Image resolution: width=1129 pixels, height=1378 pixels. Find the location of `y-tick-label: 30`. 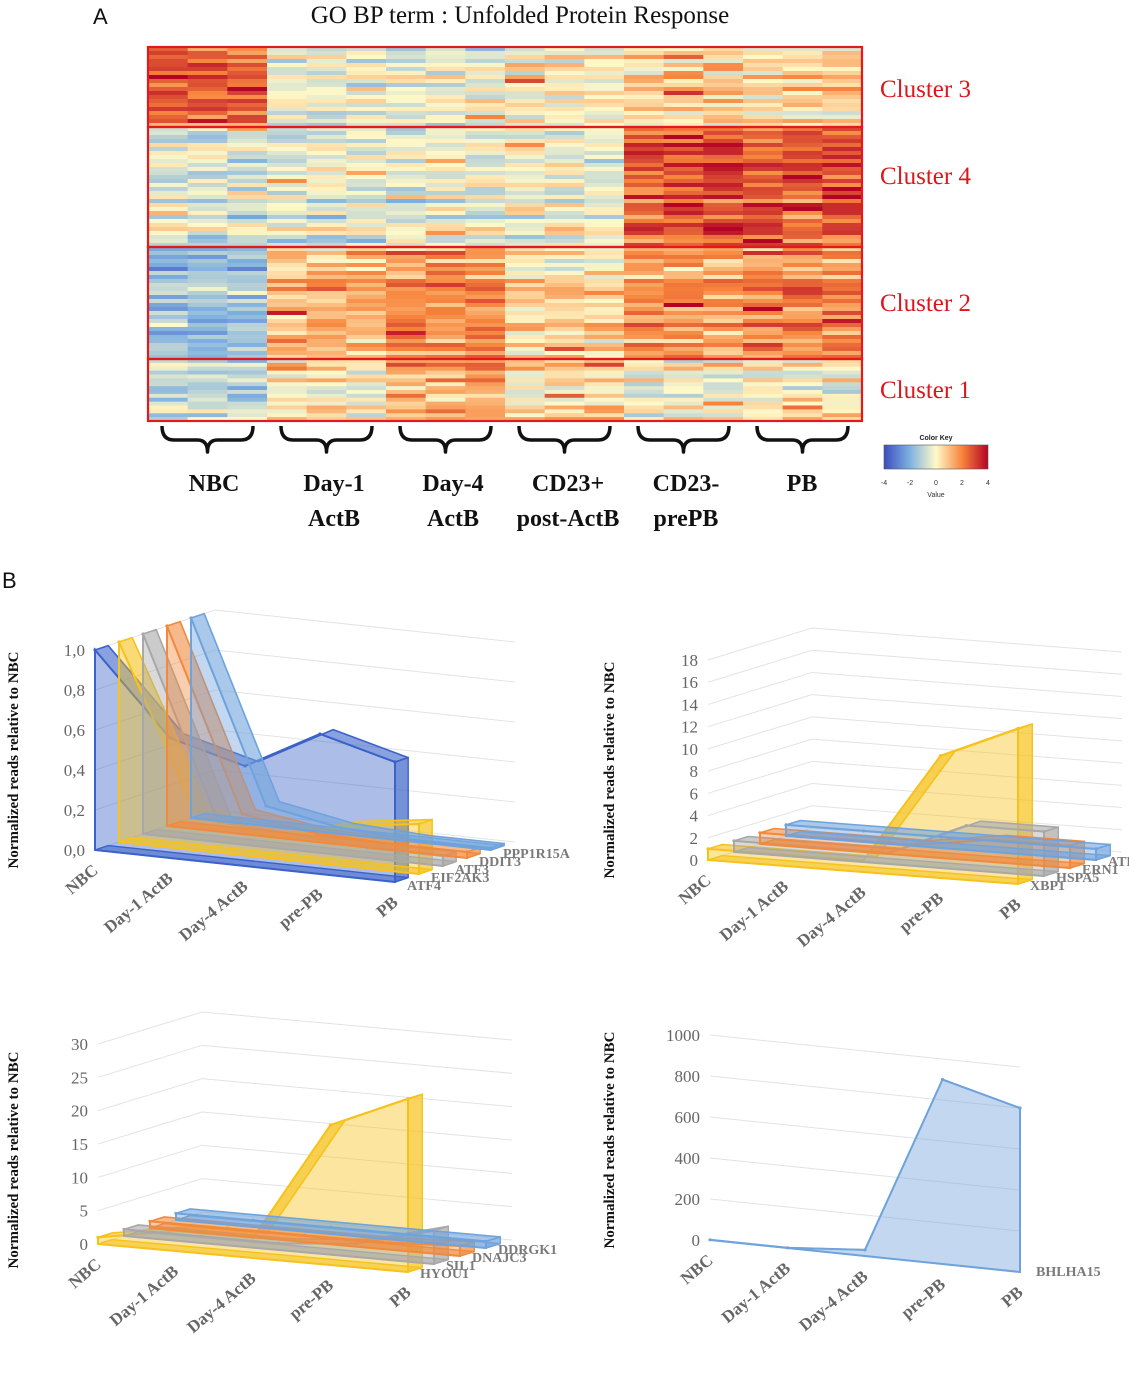

y-tick-label: 30 is located at coordinates (79, 1044).